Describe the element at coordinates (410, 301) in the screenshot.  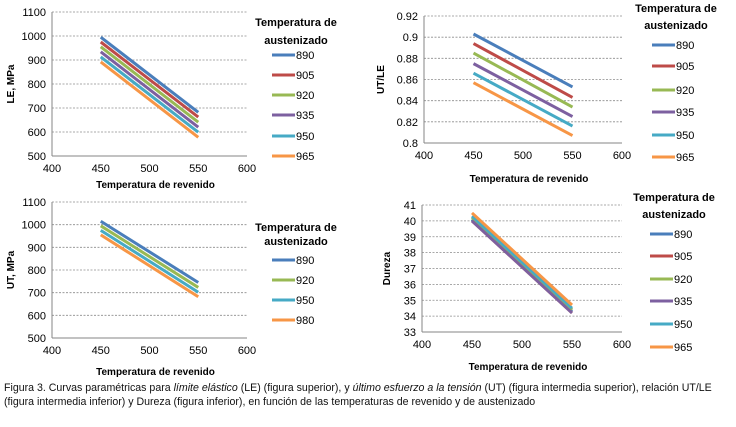
I see `y-tick-label: 35` at that location.